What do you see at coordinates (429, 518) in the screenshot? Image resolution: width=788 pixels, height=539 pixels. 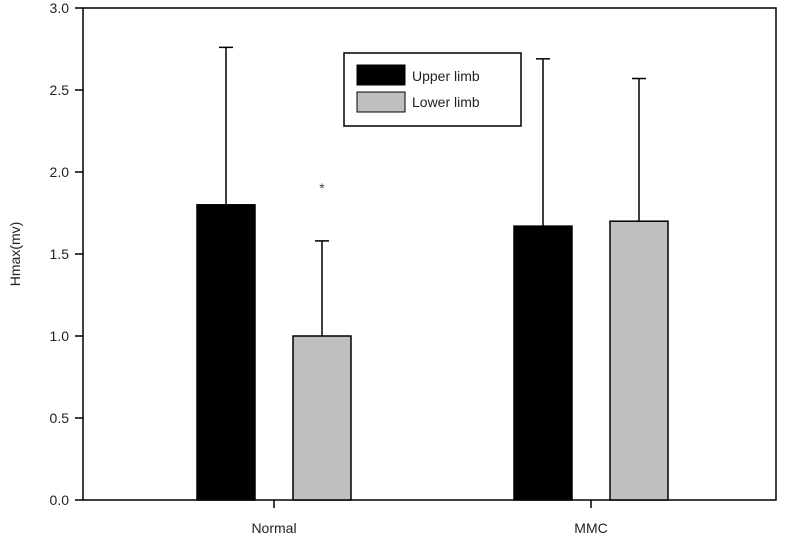 I see `x-axis: Normal MMC` at bounding box center [429, 518].